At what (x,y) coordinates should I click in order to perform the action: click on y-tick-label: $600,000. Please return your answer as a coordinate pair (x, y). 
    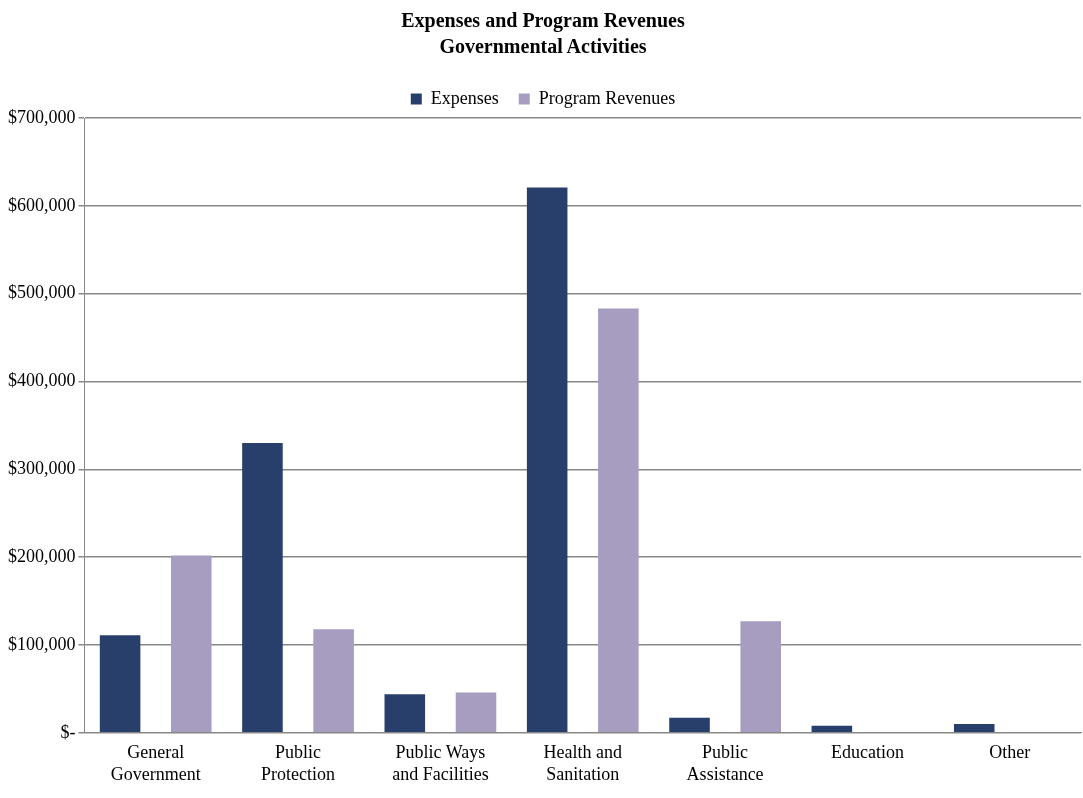
    Looking at the image, I should click on (42, 204).